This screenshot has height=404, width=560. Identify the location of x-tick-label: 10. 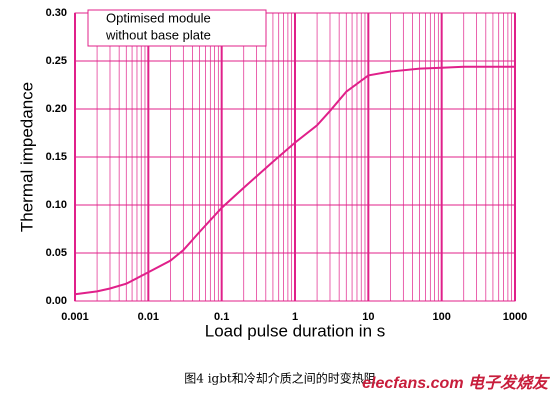
(368, 317).